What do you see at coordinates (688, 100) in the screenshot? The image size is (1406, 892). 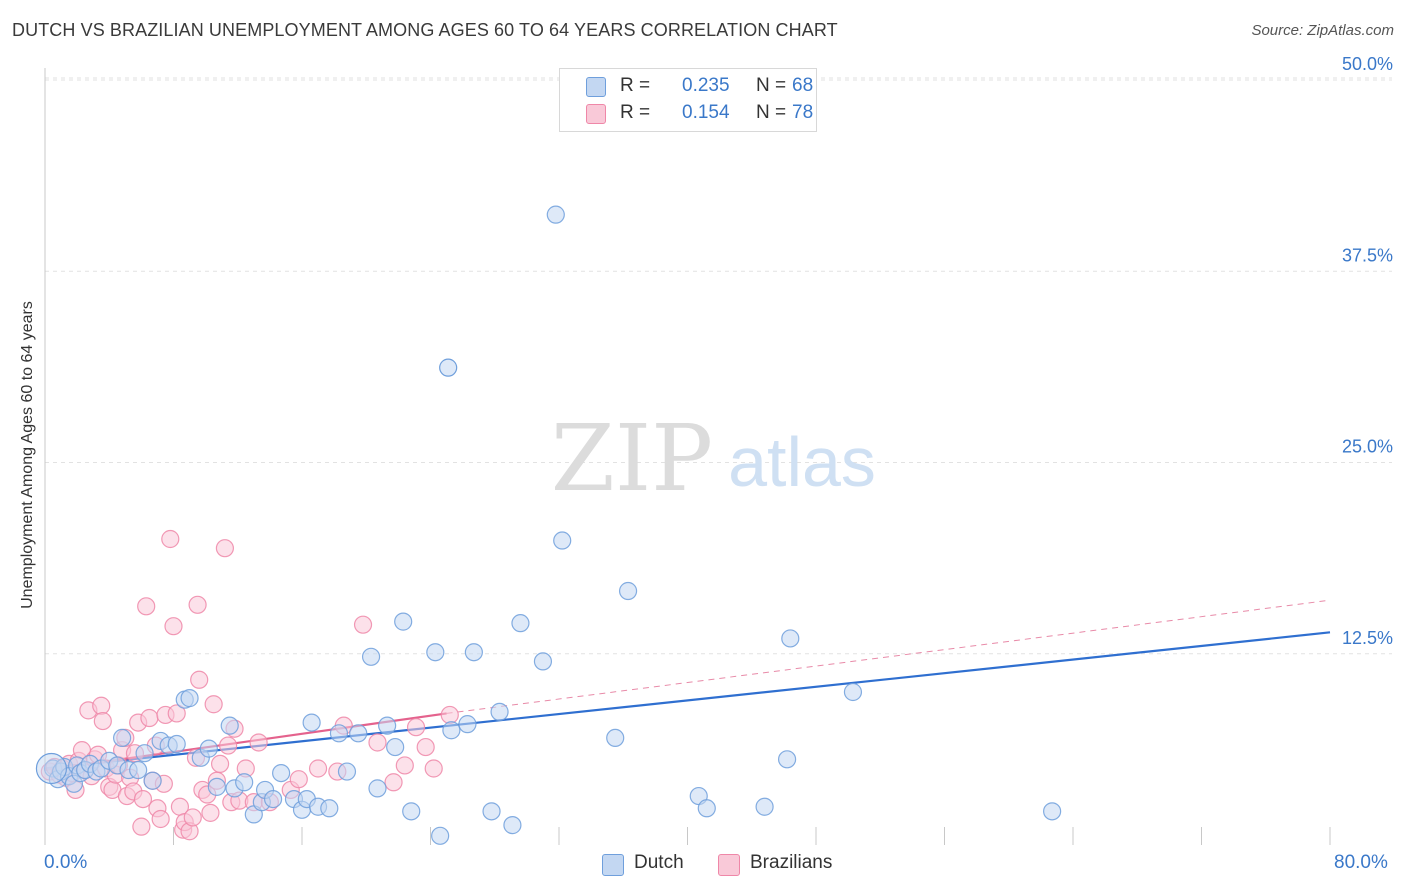 I see `legend: R = 0.235 N = 68 R = 0.154 N = 78` at bounding box center [688, 100].